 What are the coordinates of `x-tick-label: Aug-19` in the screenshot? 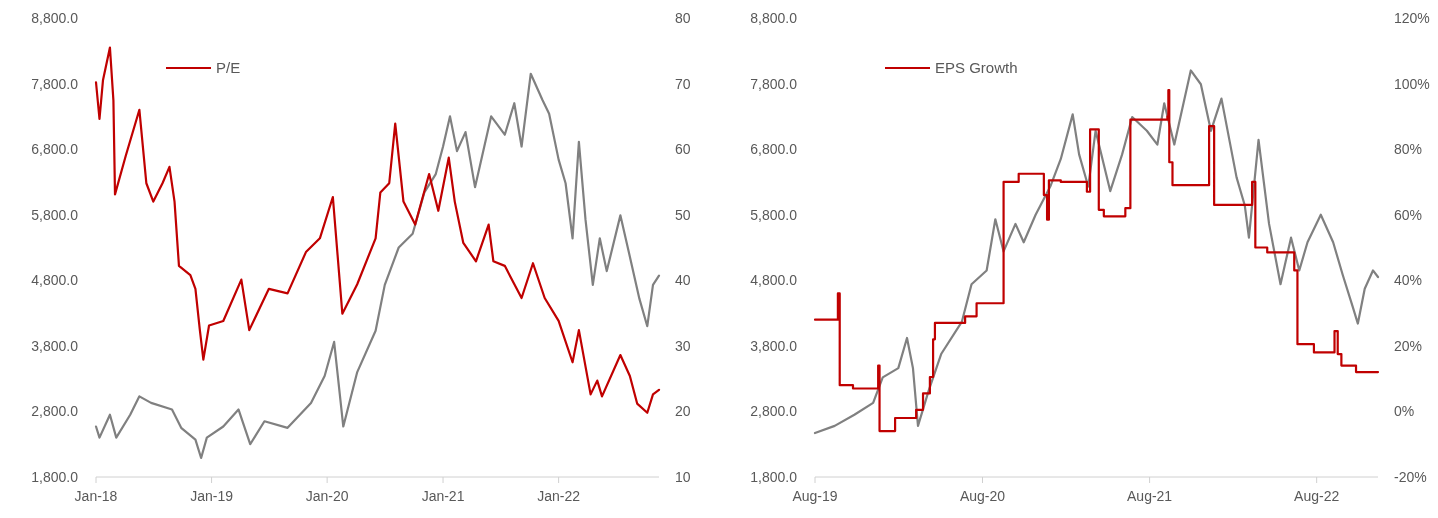 It's located at (815, 496).